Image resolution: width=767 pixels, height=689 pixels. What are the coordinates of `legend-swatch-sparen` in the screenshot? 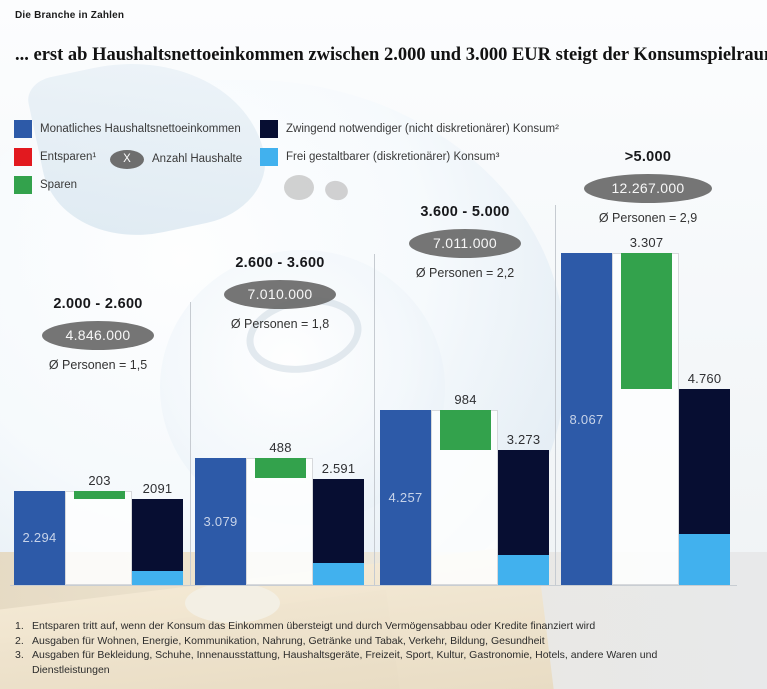 It's located at (23, 185).